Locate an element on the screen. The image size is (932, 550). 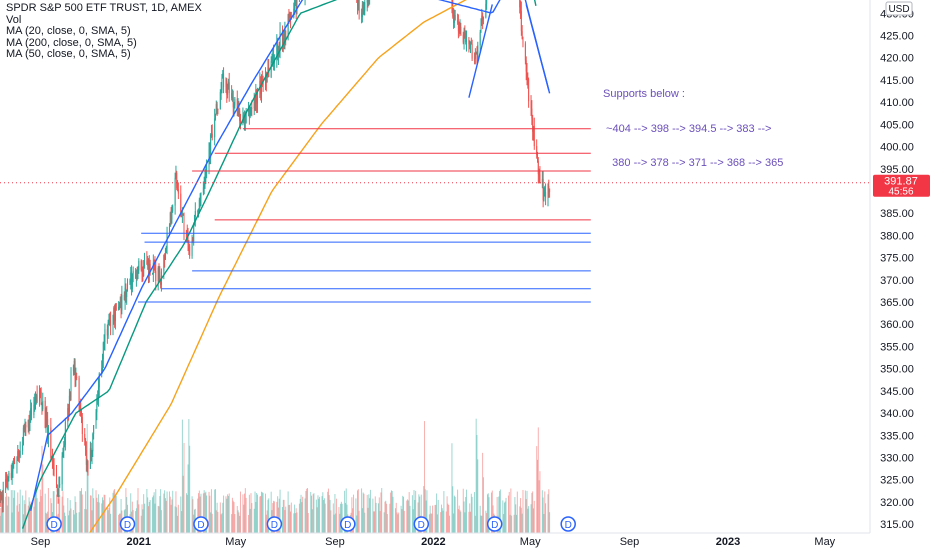
legend-volume: Vol is located at coordinates (14, 19).